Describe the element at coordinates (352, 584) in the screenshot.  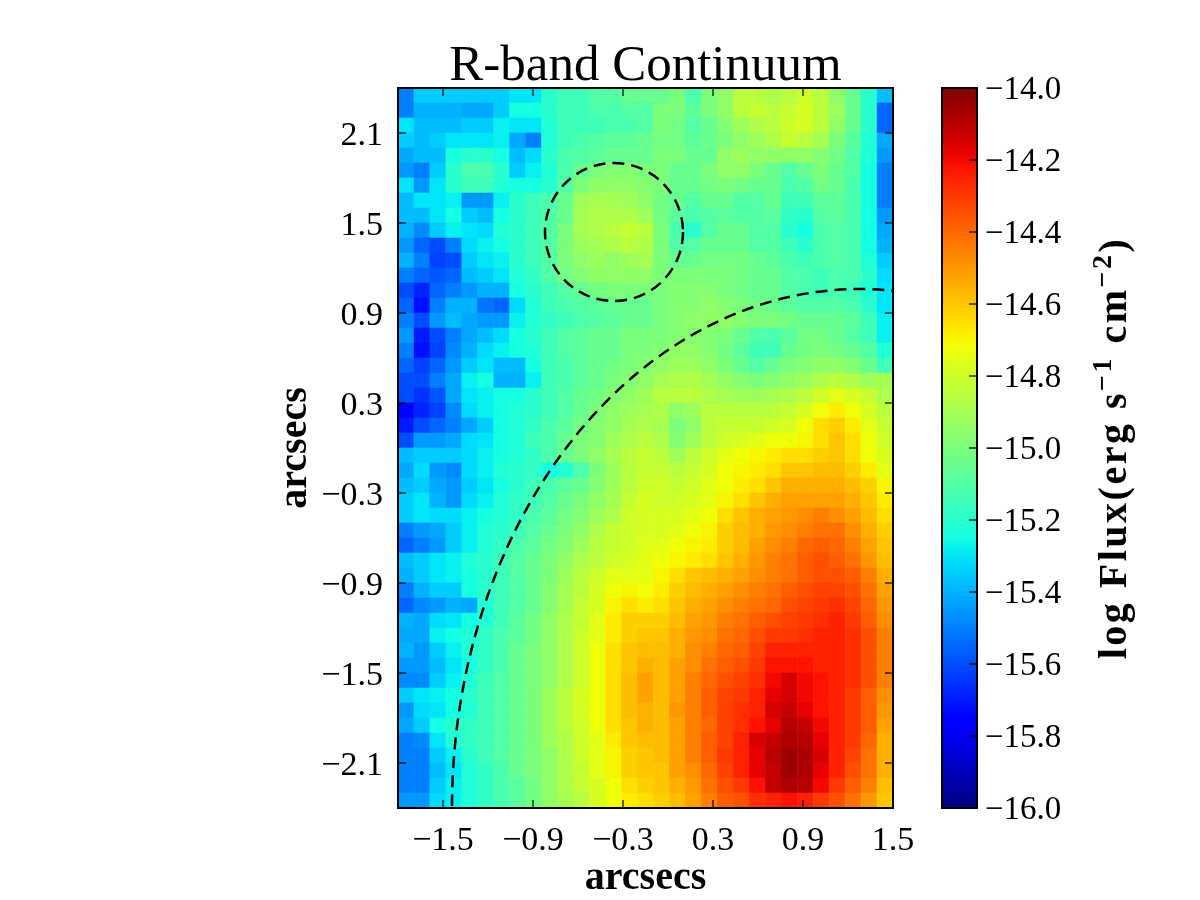
I see `y-tick-label: −0.9` at that location.